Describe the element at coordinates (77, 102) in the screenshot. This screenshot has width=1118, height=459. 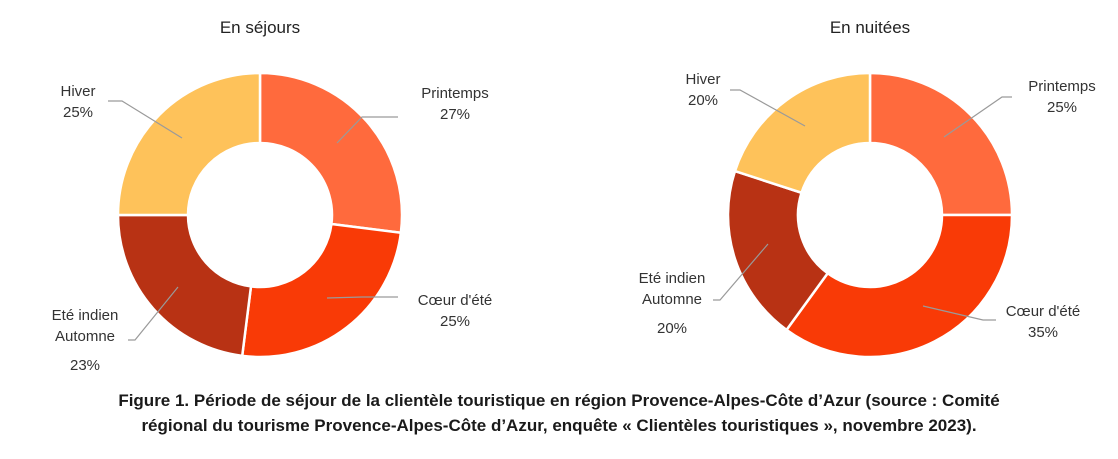
I see `slice-label-0-3: Hiver 25%` at that location.